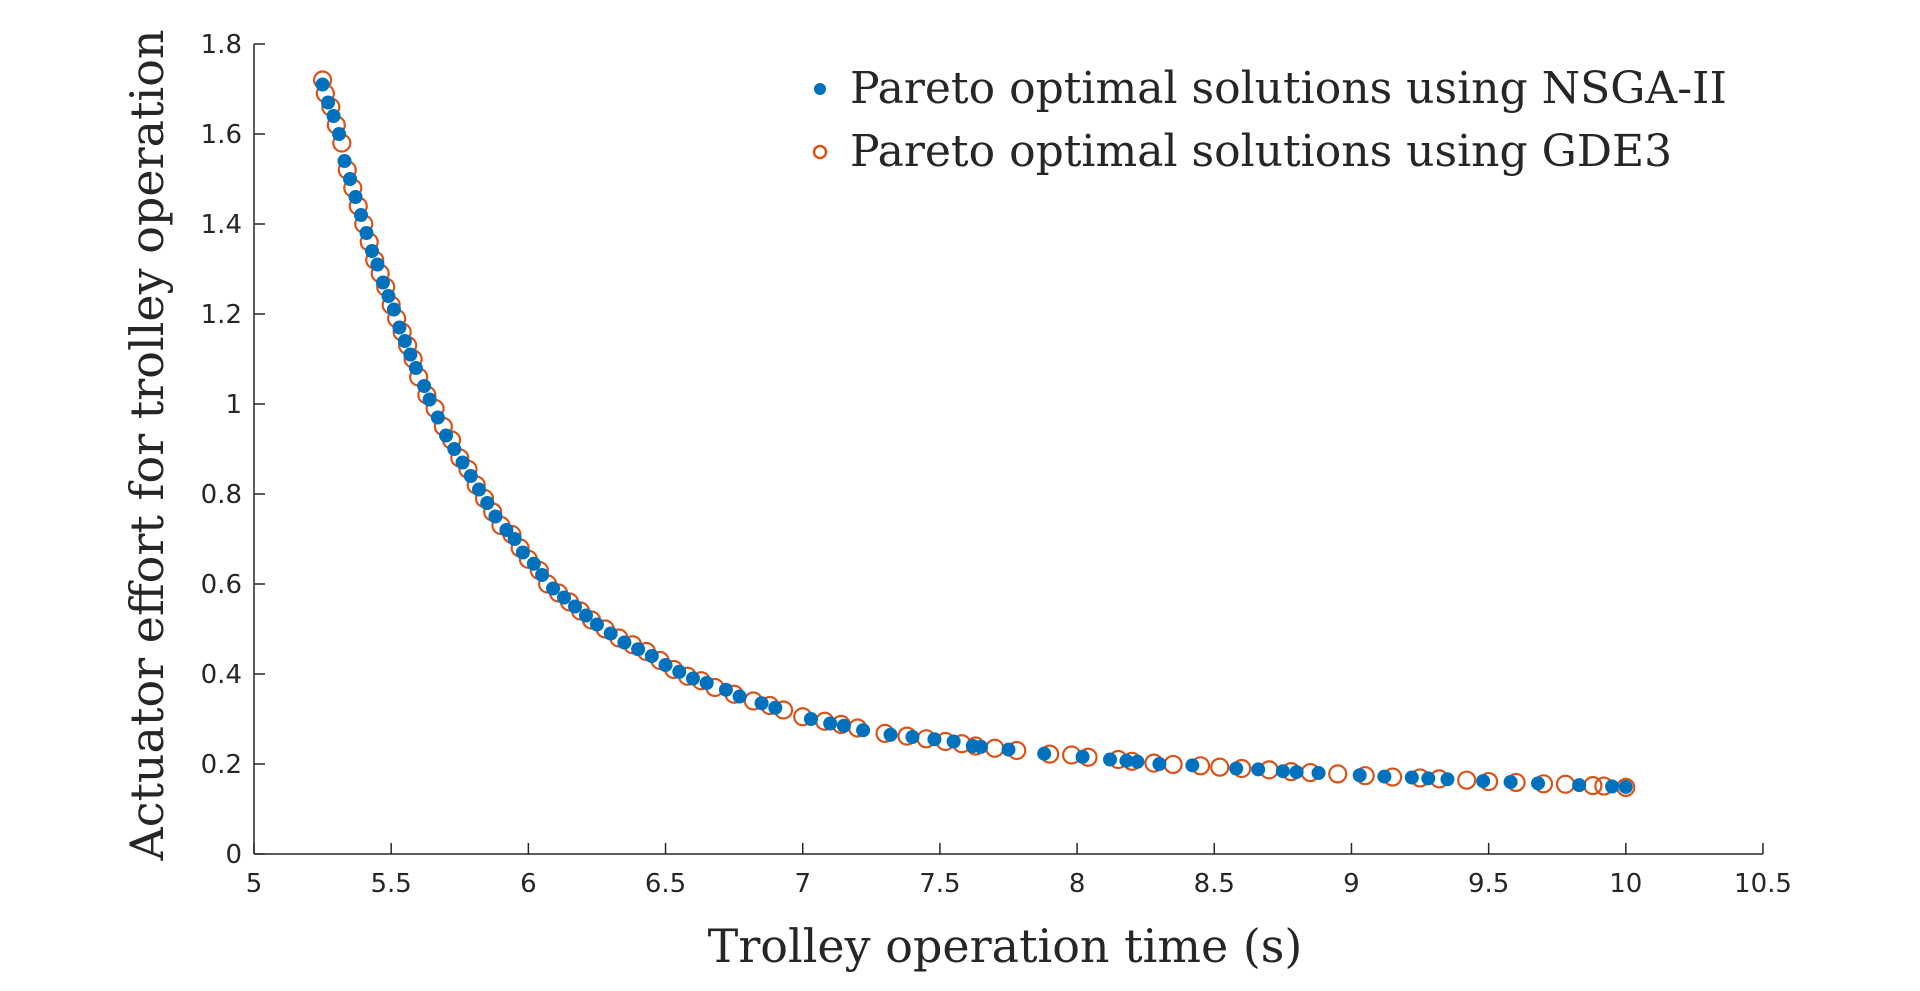  I want to click on legend-marker-gde3, so click(820, 152).